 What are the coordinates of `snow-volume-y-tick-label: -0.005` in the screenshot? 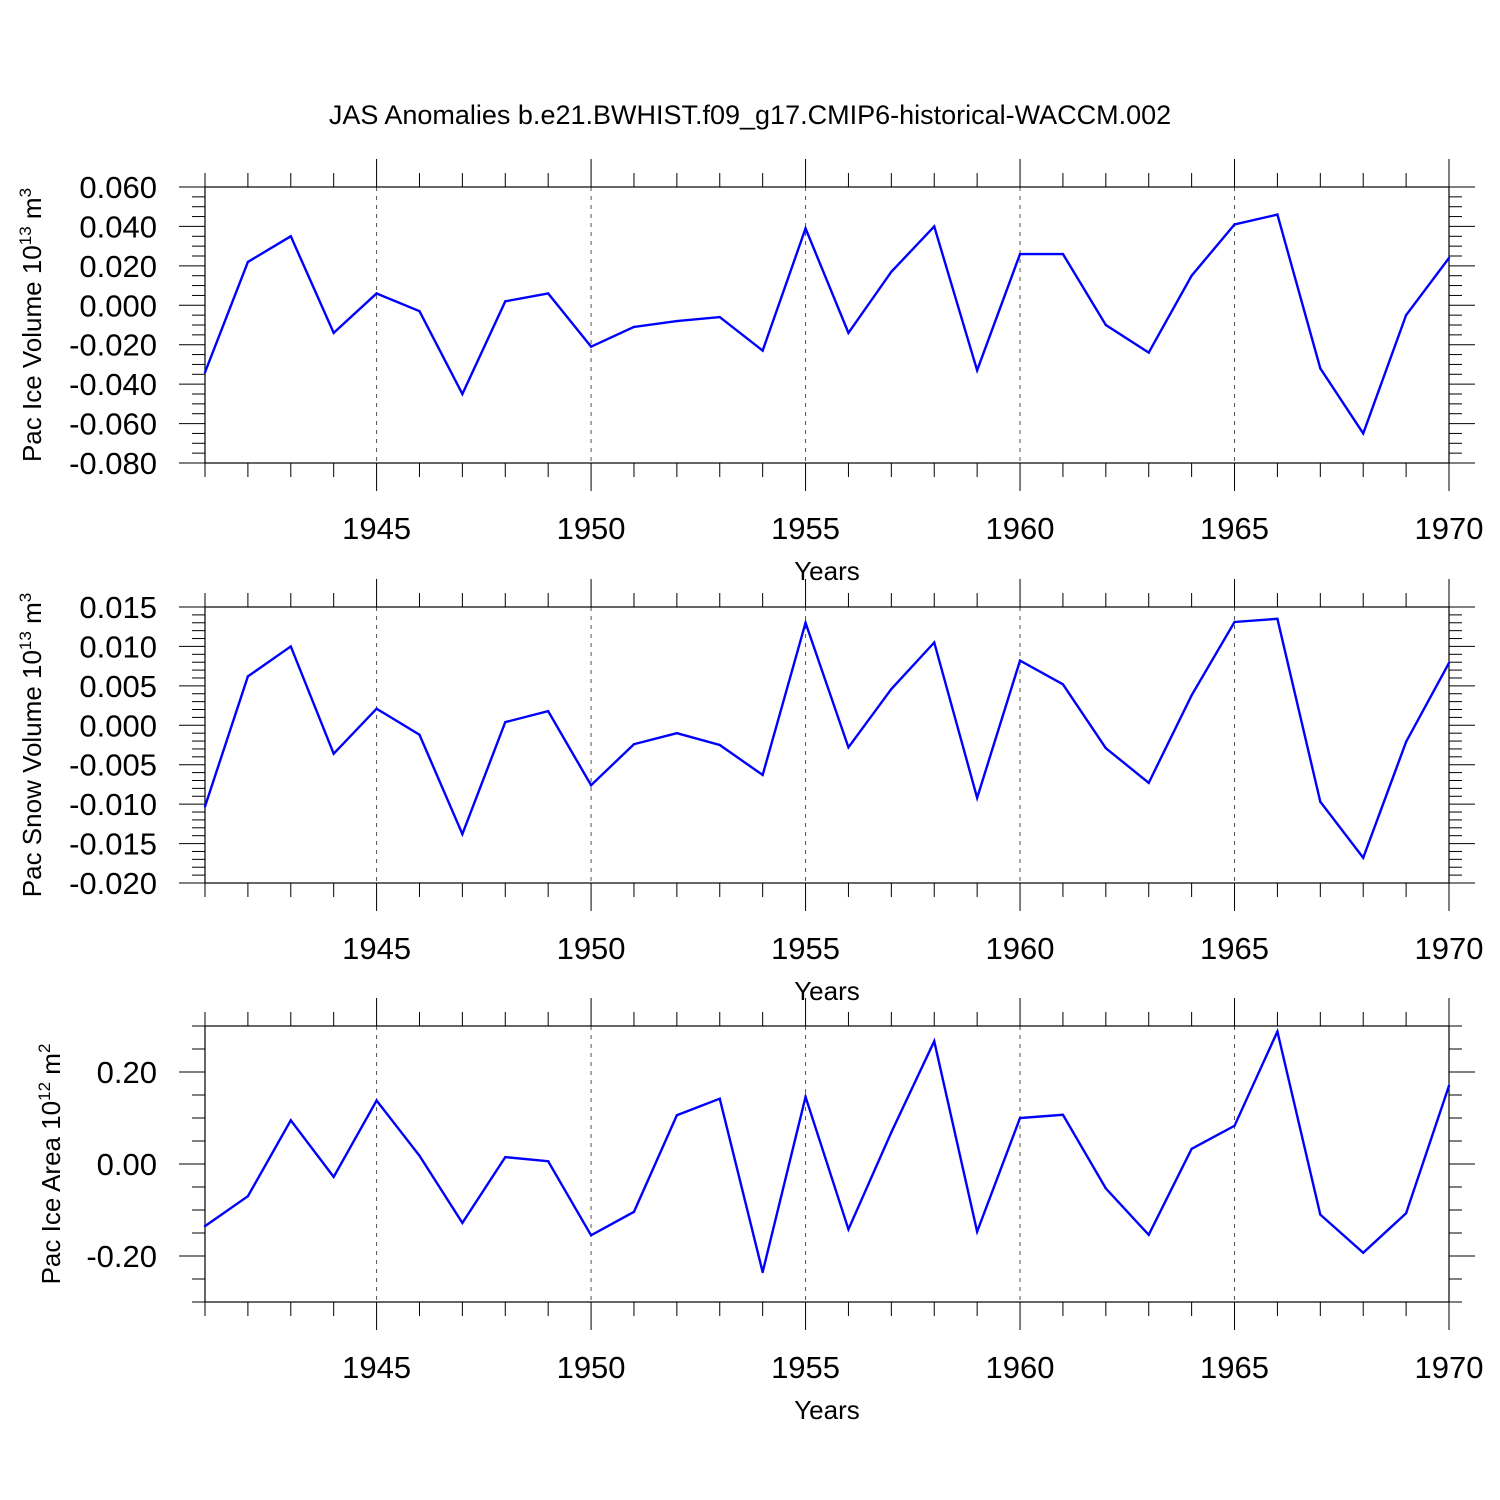 It's located at (113, 765).